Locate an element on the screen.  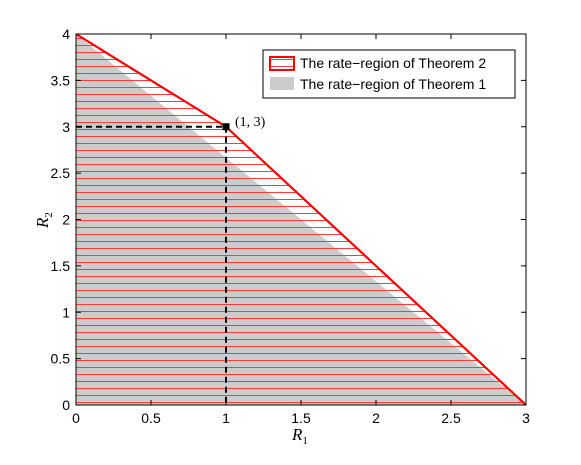
x-tick-label: 0.5 is located at coordinates (151, 418).